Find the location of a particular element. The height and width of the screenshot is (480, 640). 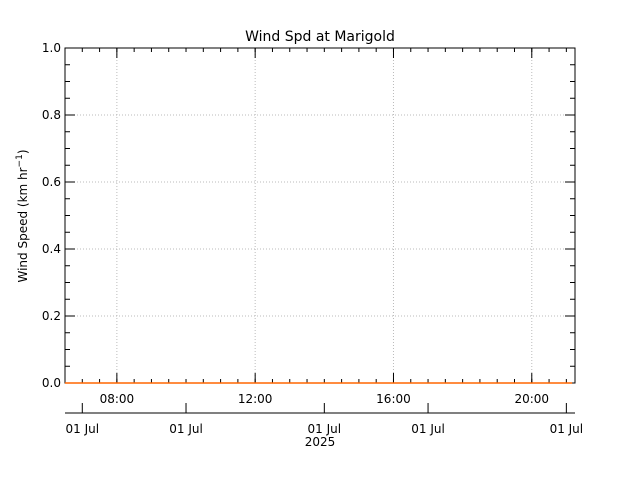

x-time-tick-label: 08:00 is located at coordinates (117, 399).